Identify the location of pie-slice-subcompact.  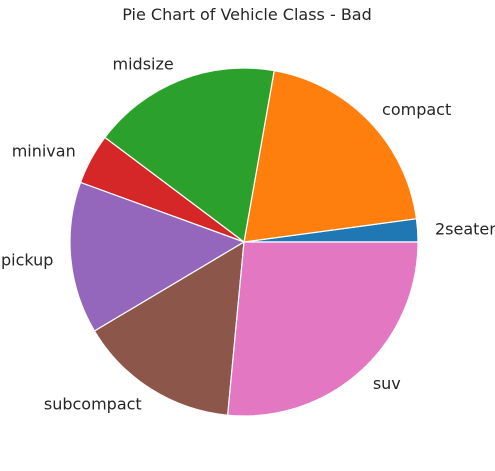
(169, 328).